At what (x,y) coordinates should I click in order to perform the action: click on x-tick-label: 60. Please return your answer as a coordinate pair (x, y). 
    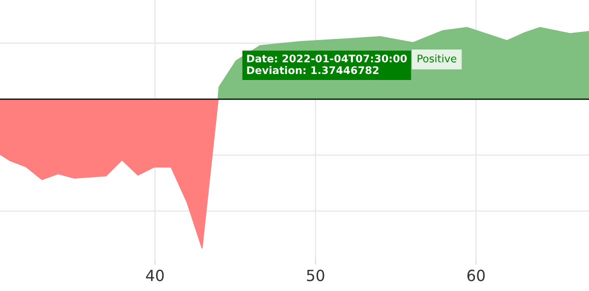
    Looking at the image, I should click on (476, 276).